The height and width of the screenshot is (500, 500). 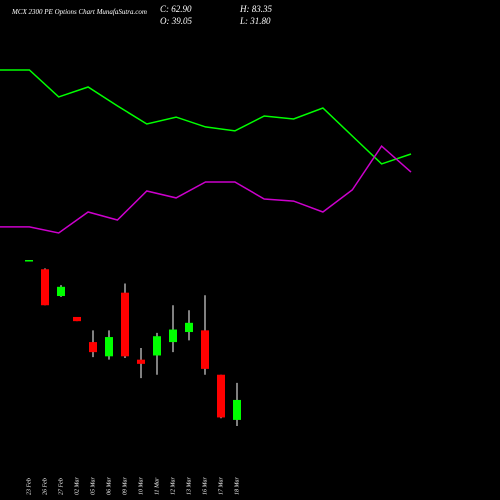 I want to click on x-tick-label: 12 Mar, so click(x=173, y=486).